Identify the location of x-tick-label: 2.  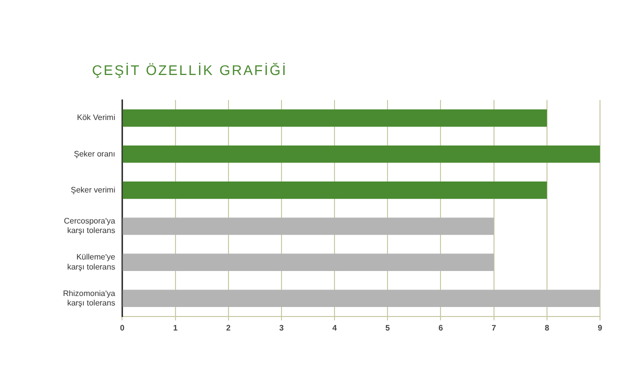
(229, 327).